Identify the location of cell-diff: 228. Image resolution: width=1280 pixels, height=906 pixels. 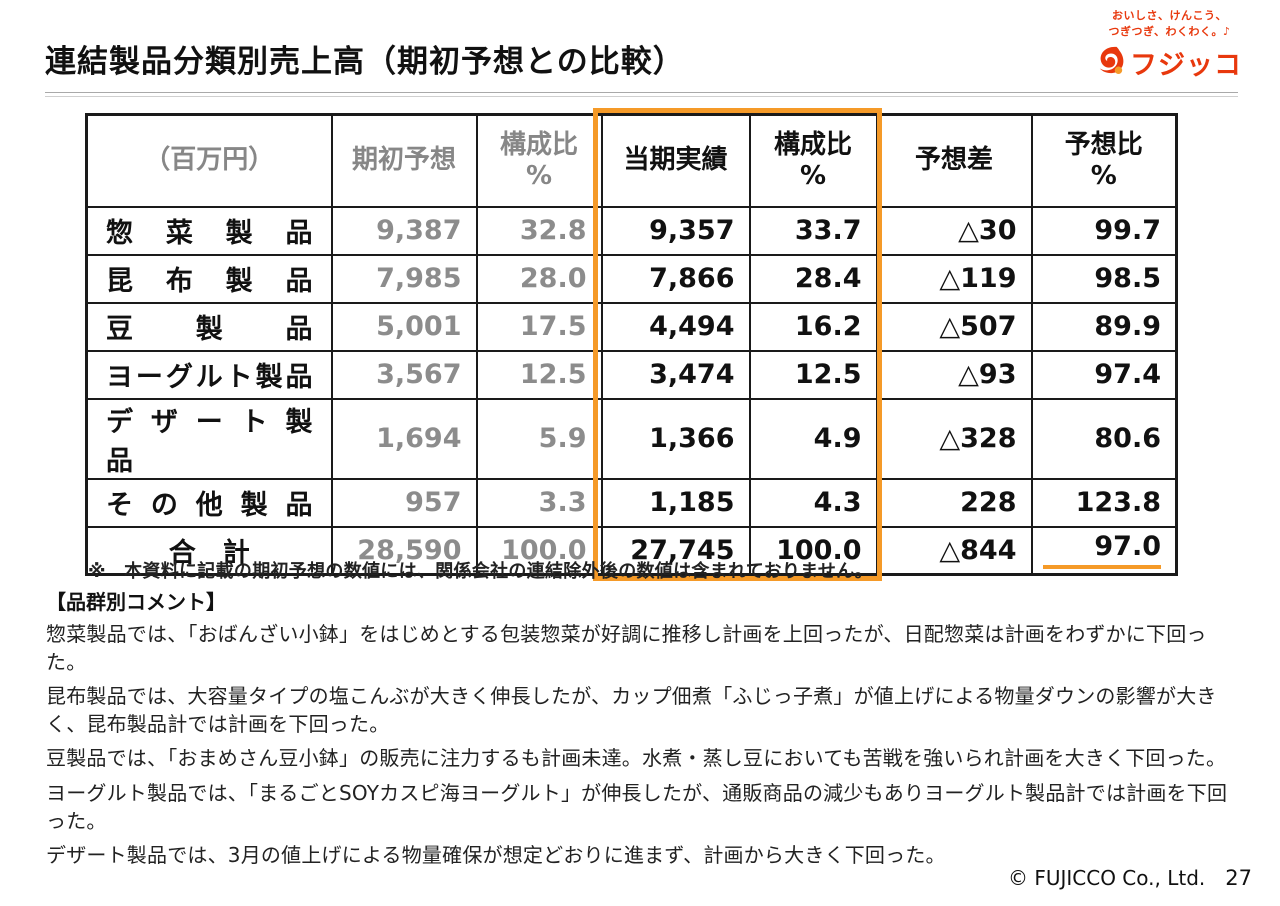
(954, 502).